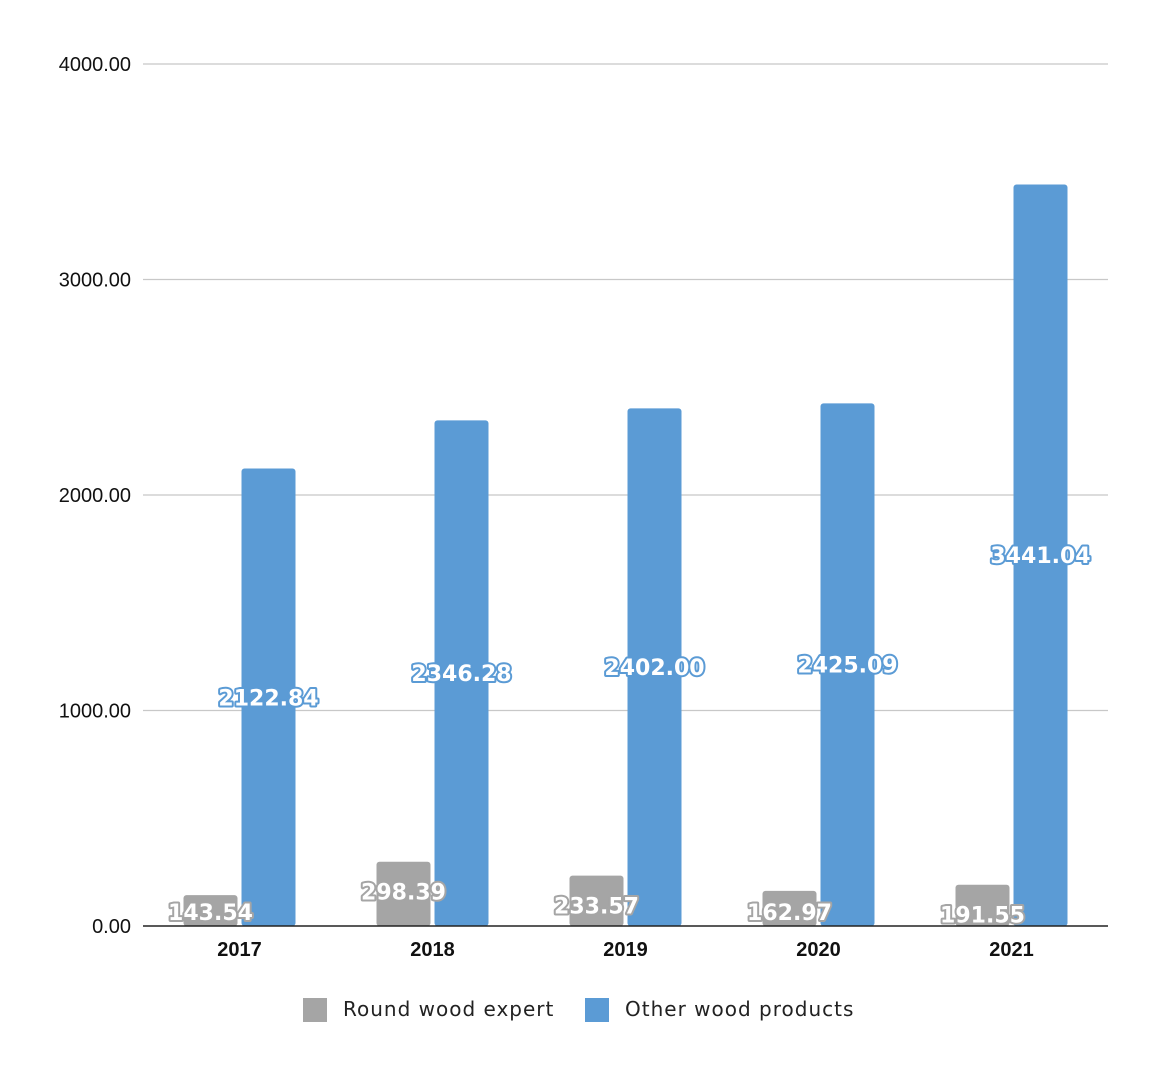 The height and width of the screenshot is (1076, 1160). What do you see at coordinates (578, 1009) in the screenshot?
I see `legend: Round wood expert Other wood products` at bounding box center [578, 1009].